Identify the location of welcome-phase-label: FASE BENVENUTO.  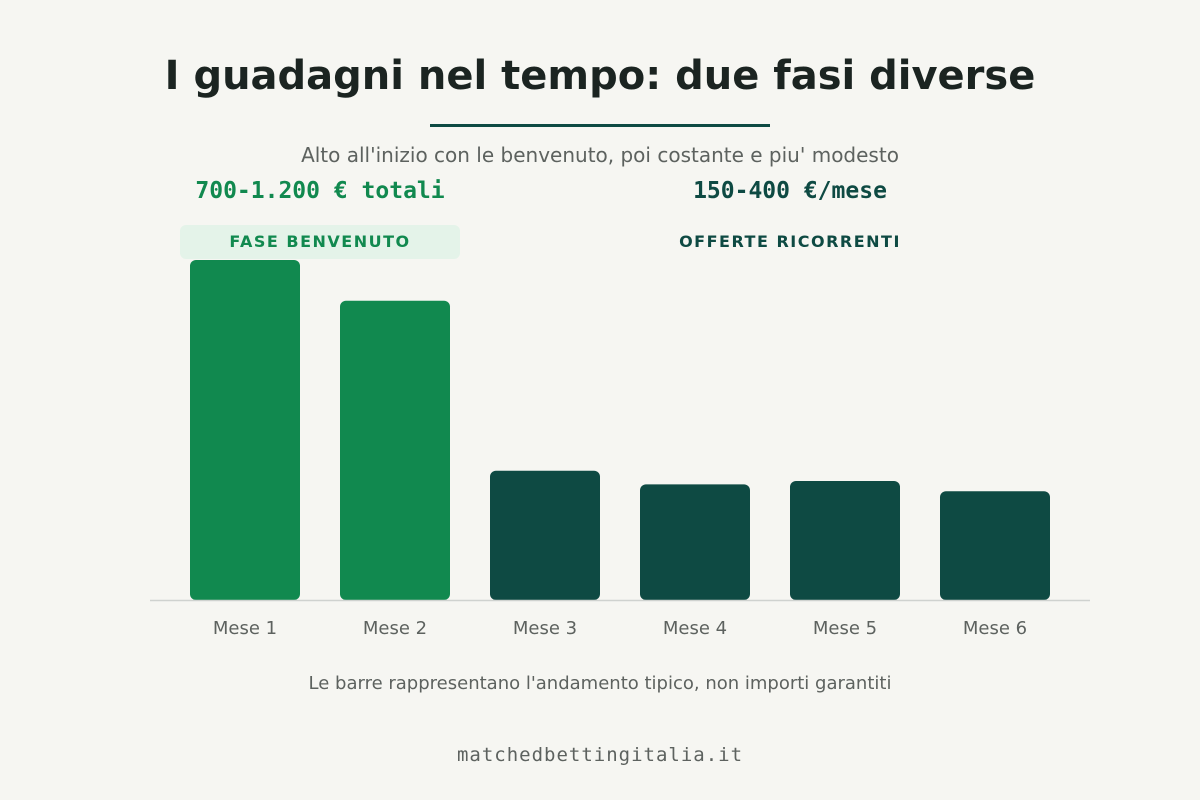
(320, 242).